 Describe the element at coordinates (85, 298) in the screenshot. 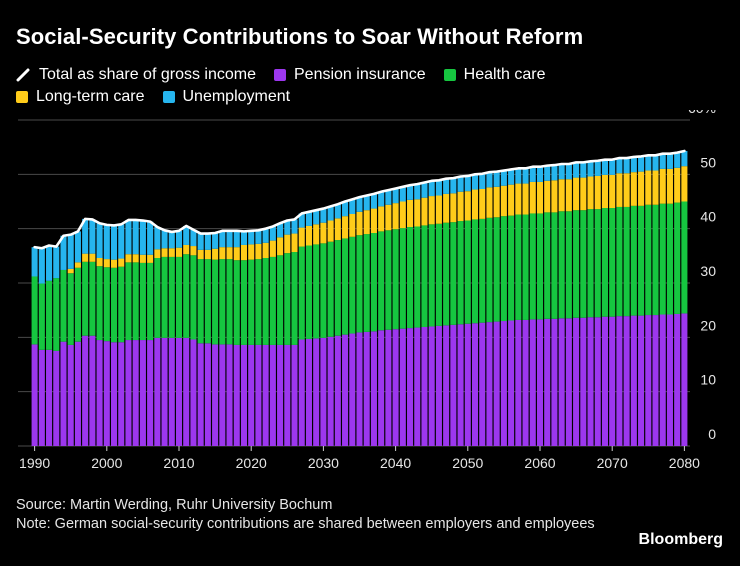

I see `bar-health-care-1997` at that location.